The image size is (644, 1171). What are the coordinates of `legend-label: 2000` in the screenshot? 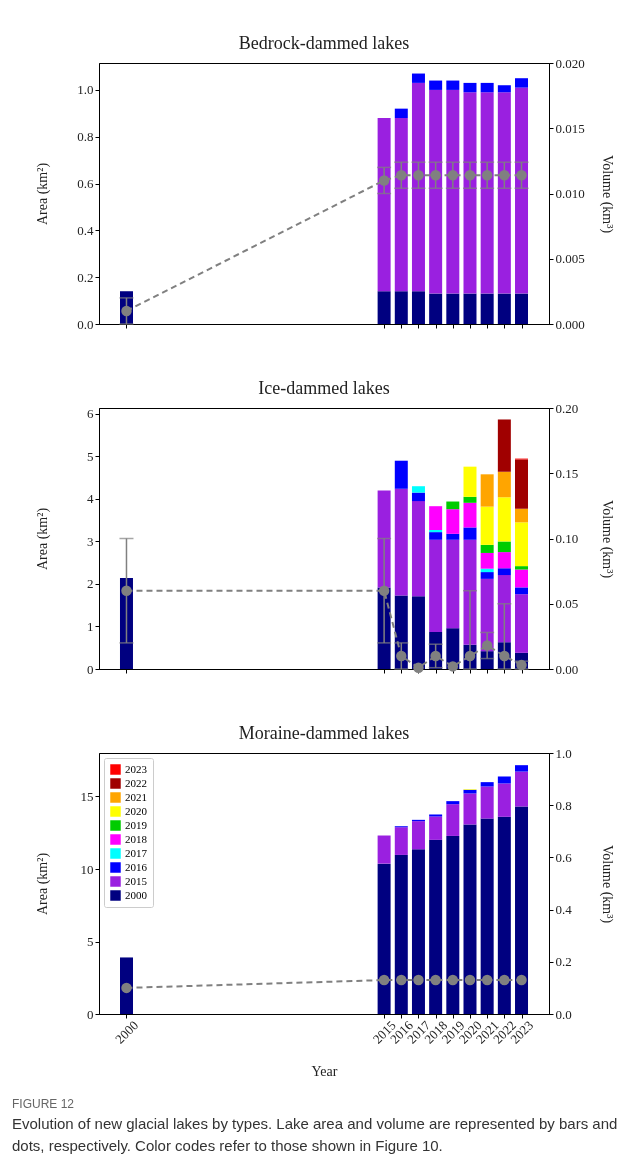 It's located at (136, 894).